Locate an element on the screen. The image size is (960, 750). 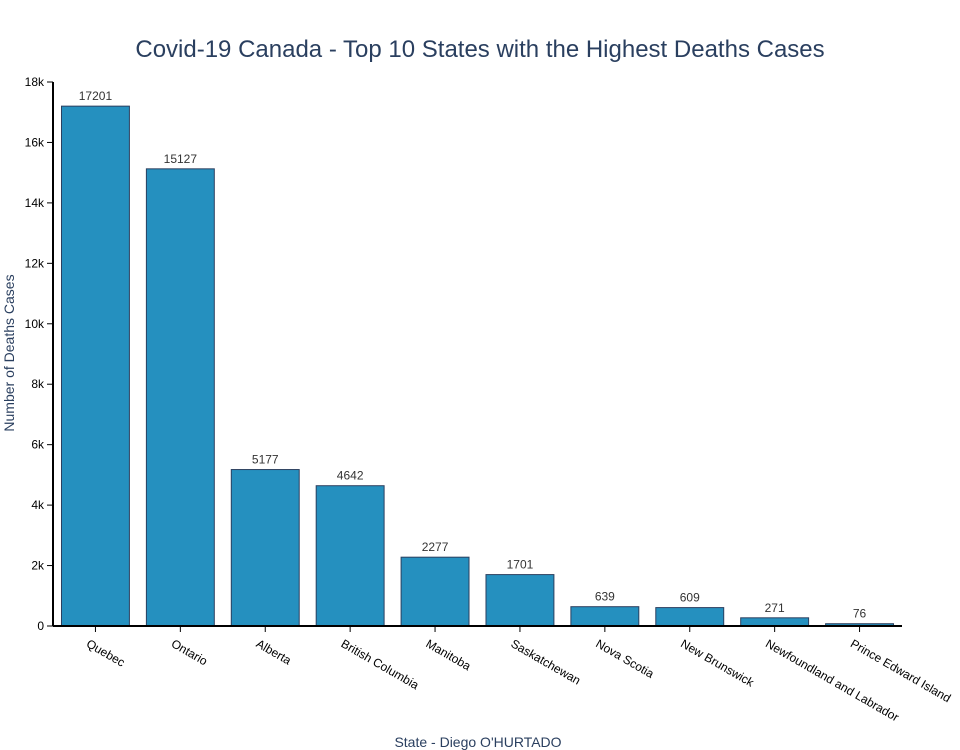
bar-value-label: 639 is located at coordinates (605, 597).